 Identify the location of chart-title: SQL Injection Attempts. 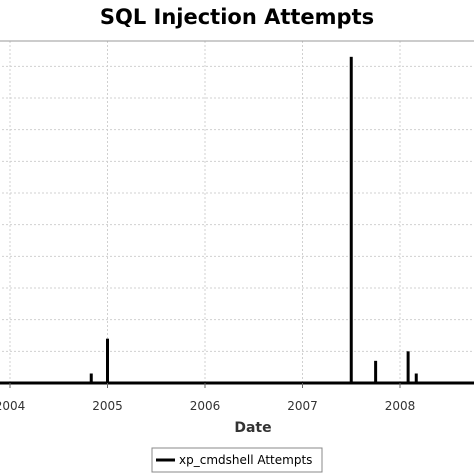
(237, 17).